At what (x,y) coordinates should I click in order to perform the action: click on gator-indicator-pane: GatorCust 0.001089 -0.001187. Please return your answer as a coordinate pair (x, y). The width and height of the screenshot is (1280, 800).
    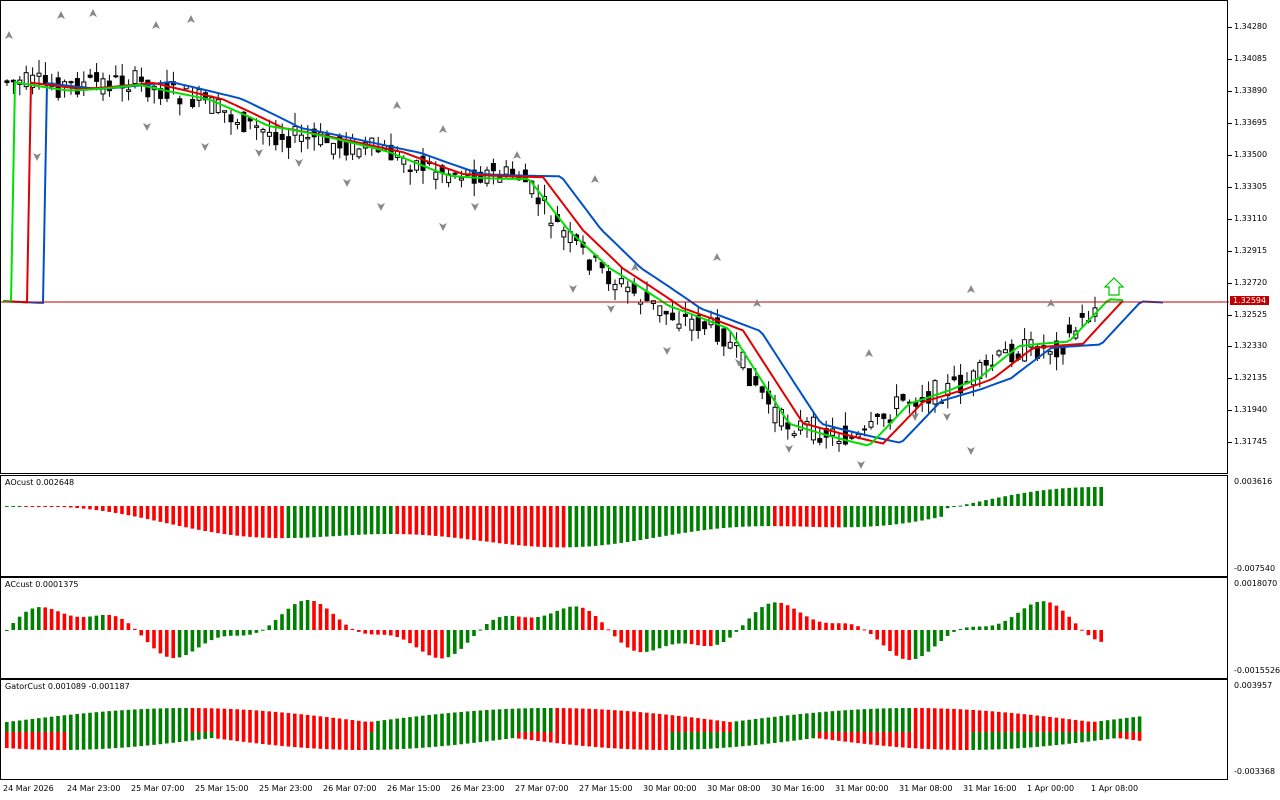
    Looking at the image, I should click on (614, 729).